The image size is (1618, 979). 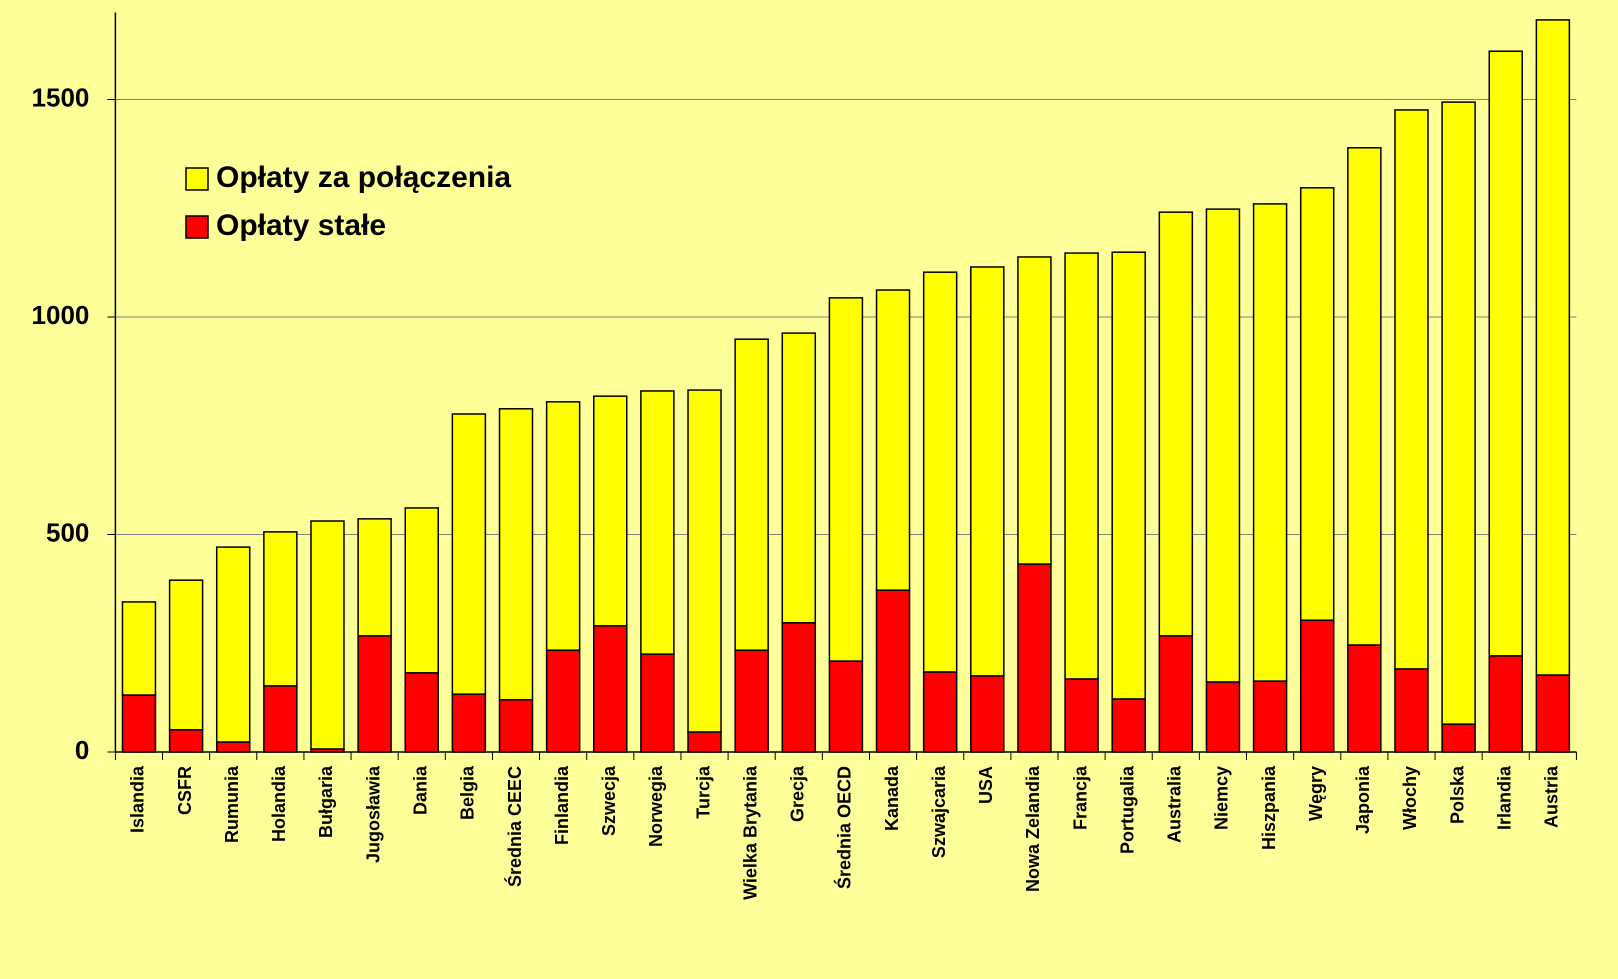 I want to click on x-tick-label: Węgry, so click(x=1316, y=793).